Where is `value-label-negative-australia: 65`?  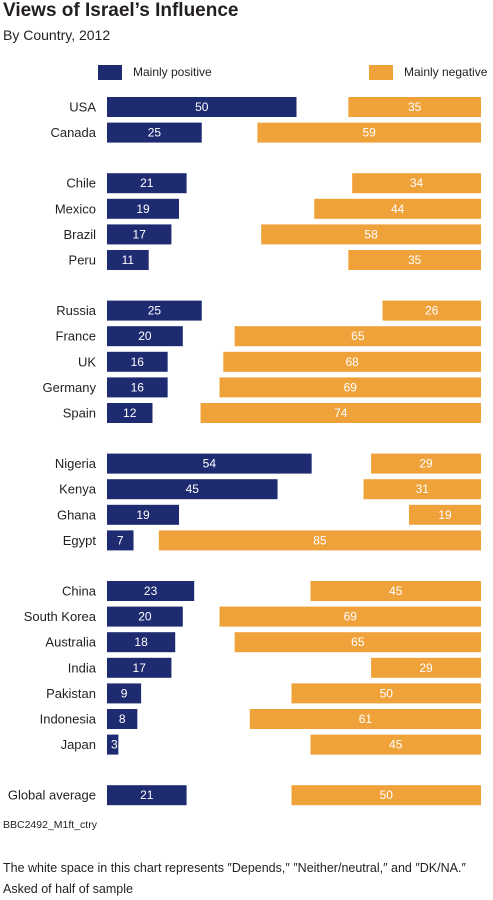 value-label-negative-australia: 65 is located at coordinates (358, 642).